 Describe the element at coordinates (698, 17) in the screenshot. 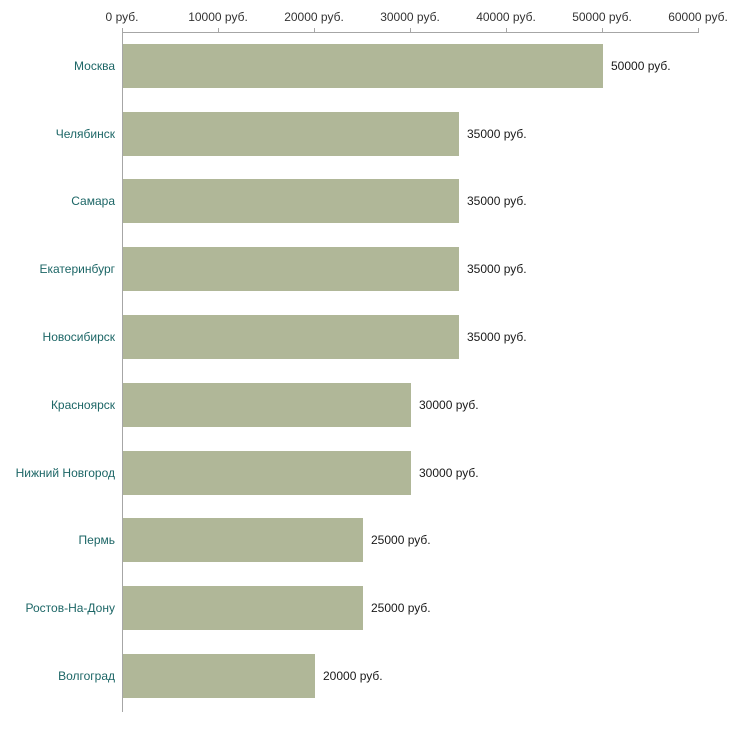

I see `x-tick-label: 60000 руб.` at that location.